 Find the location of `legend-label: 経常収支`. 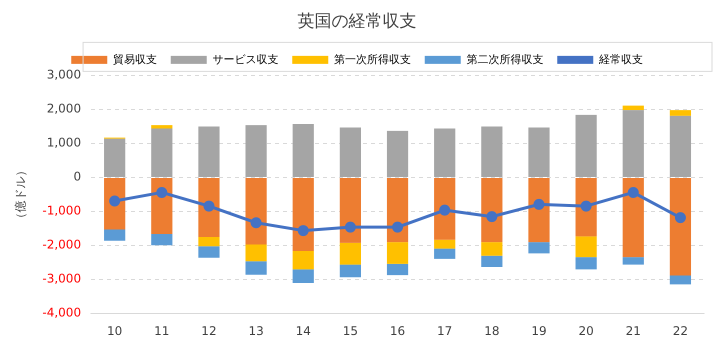

legend-label: 経常収支 is located at coordinates (620, 59).